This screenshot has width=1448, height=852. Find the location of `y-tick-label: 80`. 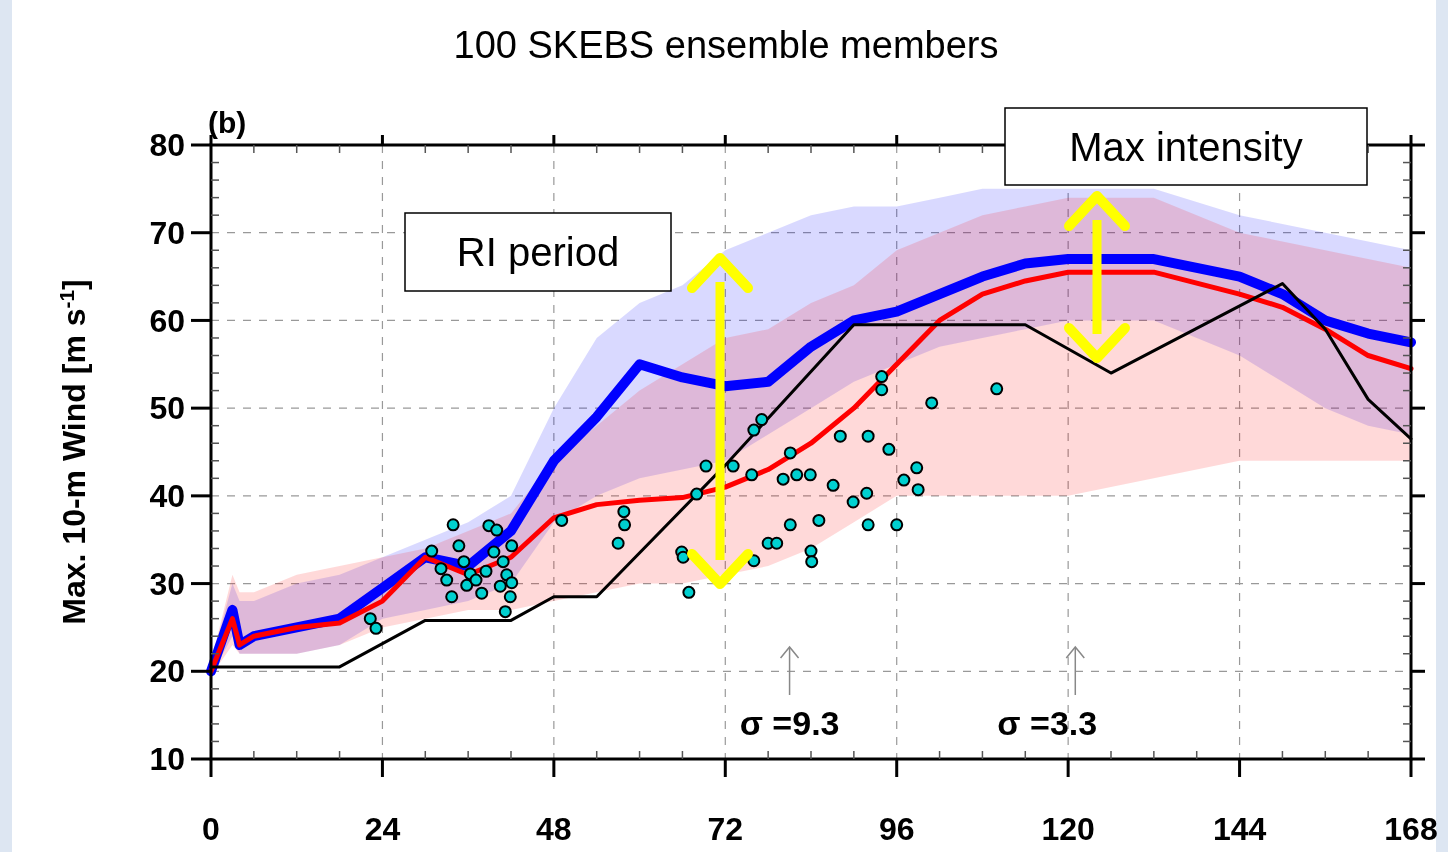

y-tick-label: 80 is located at coordinates (167, 145).